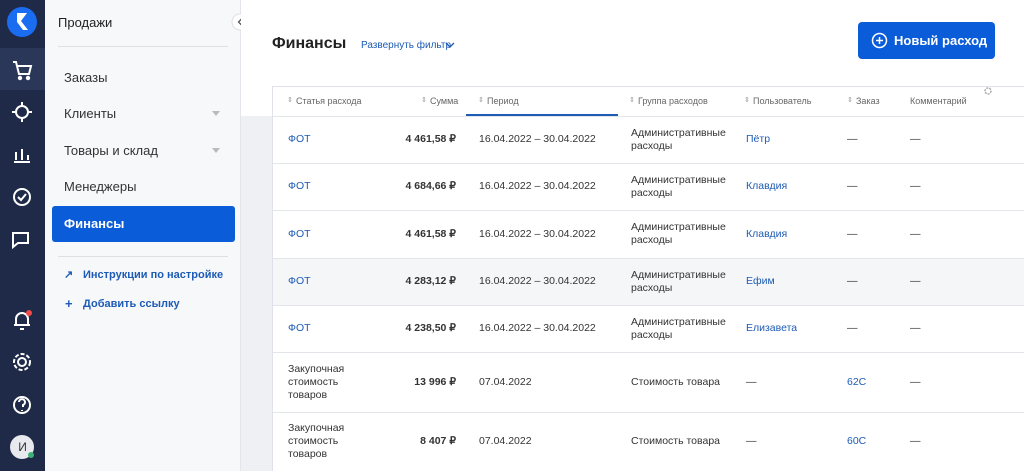  I want to click on column-header: Заказ, so click(868, 101).